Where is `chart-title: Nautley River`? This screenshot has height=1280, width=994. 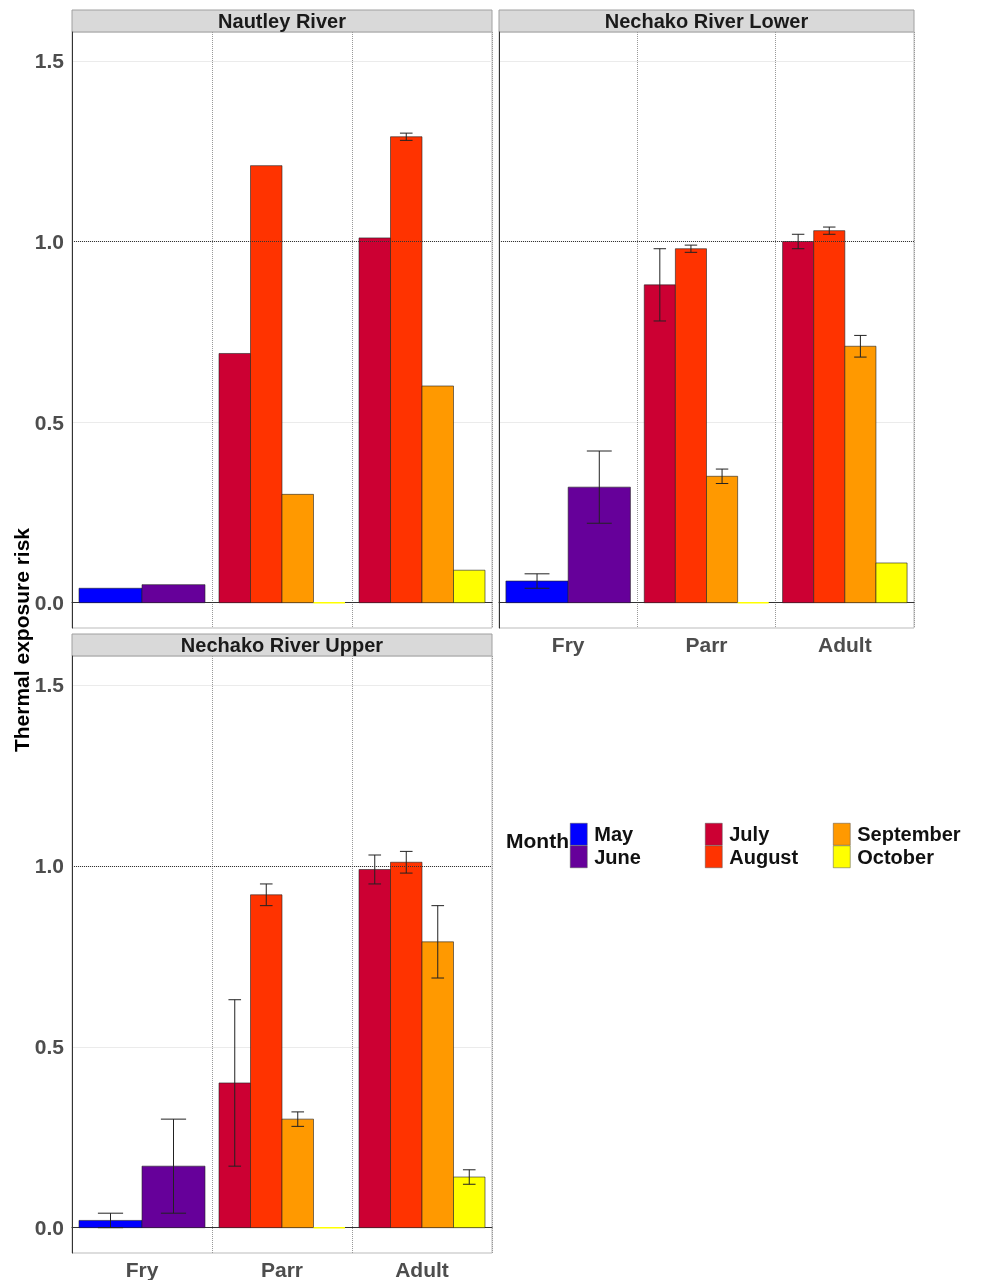
chart-title: Nautley River is located at coordinates (282, 21).